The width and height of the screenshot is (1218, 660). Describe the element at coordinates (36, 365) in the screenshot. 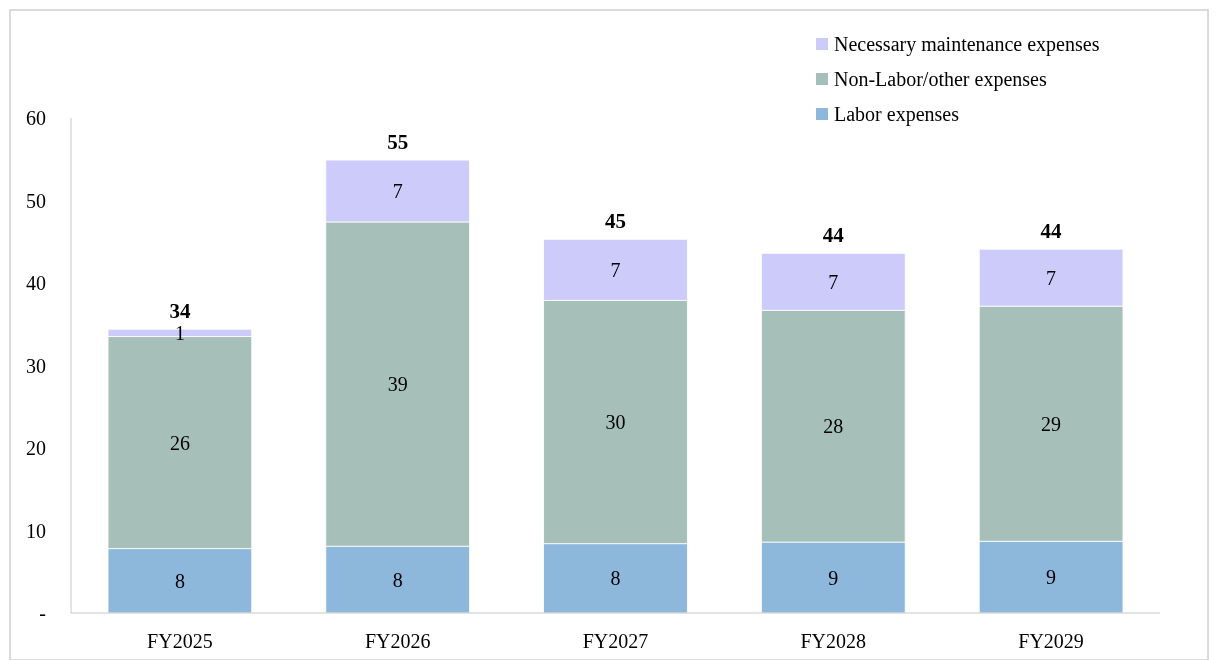

I see `y-tick-label: 30` at that location.